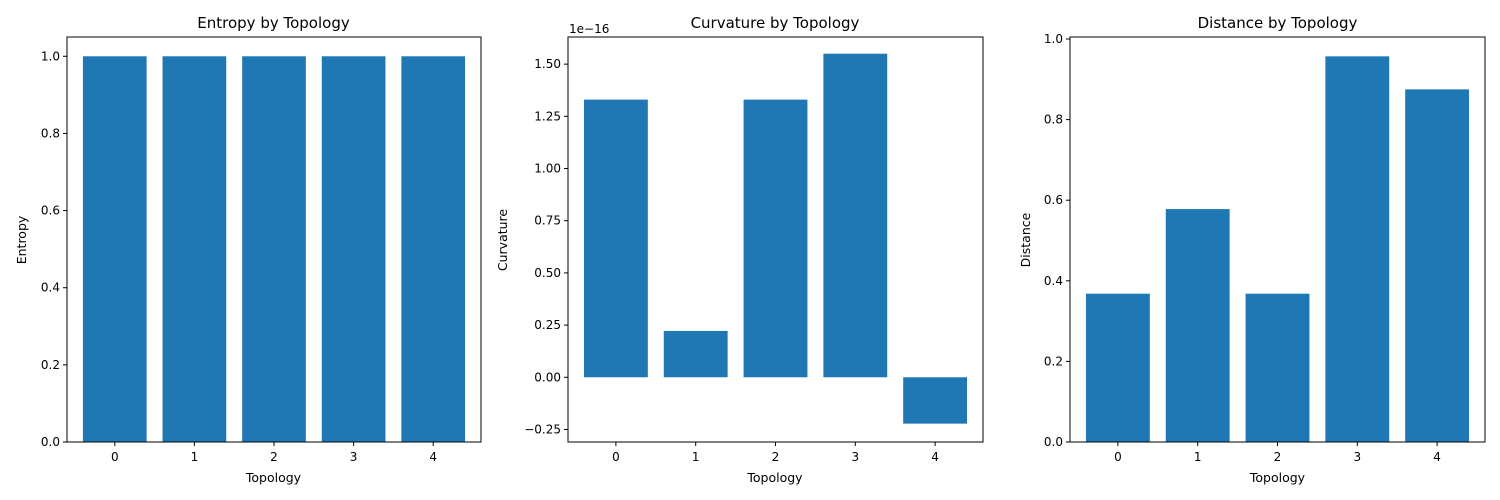  What do you see at coordinates (1053, 200) in the screenshot?
I see `distance-y-tick-label: 0.6` at bounding box center [1053, 200].